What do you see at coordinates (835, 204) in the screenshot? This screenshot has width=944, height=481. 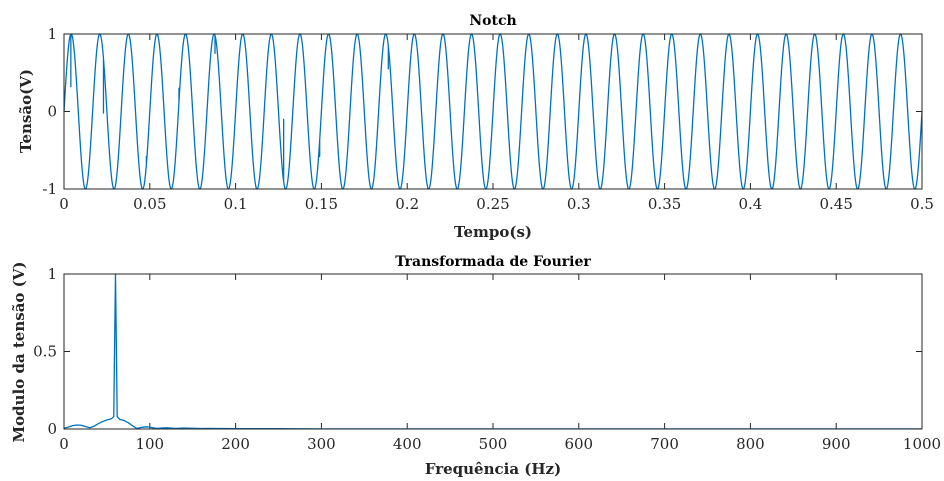 I see `time-plot-x-tick-label: 0.45` at bounding box center [835, 204].